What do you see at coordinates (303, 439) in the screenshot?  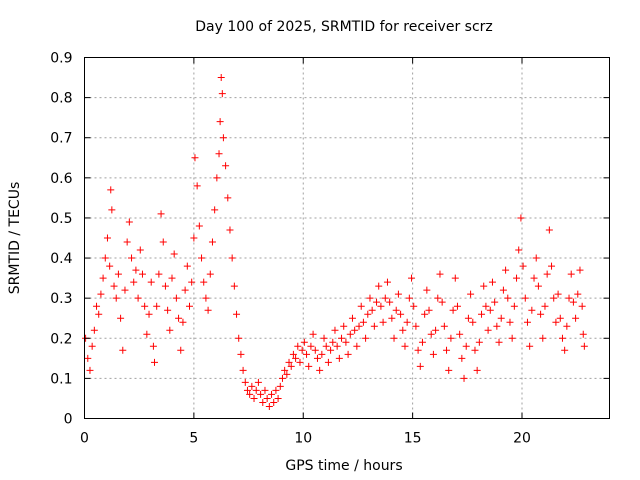 I see `x-tick-label: 10` at bounding box center [303, 439].